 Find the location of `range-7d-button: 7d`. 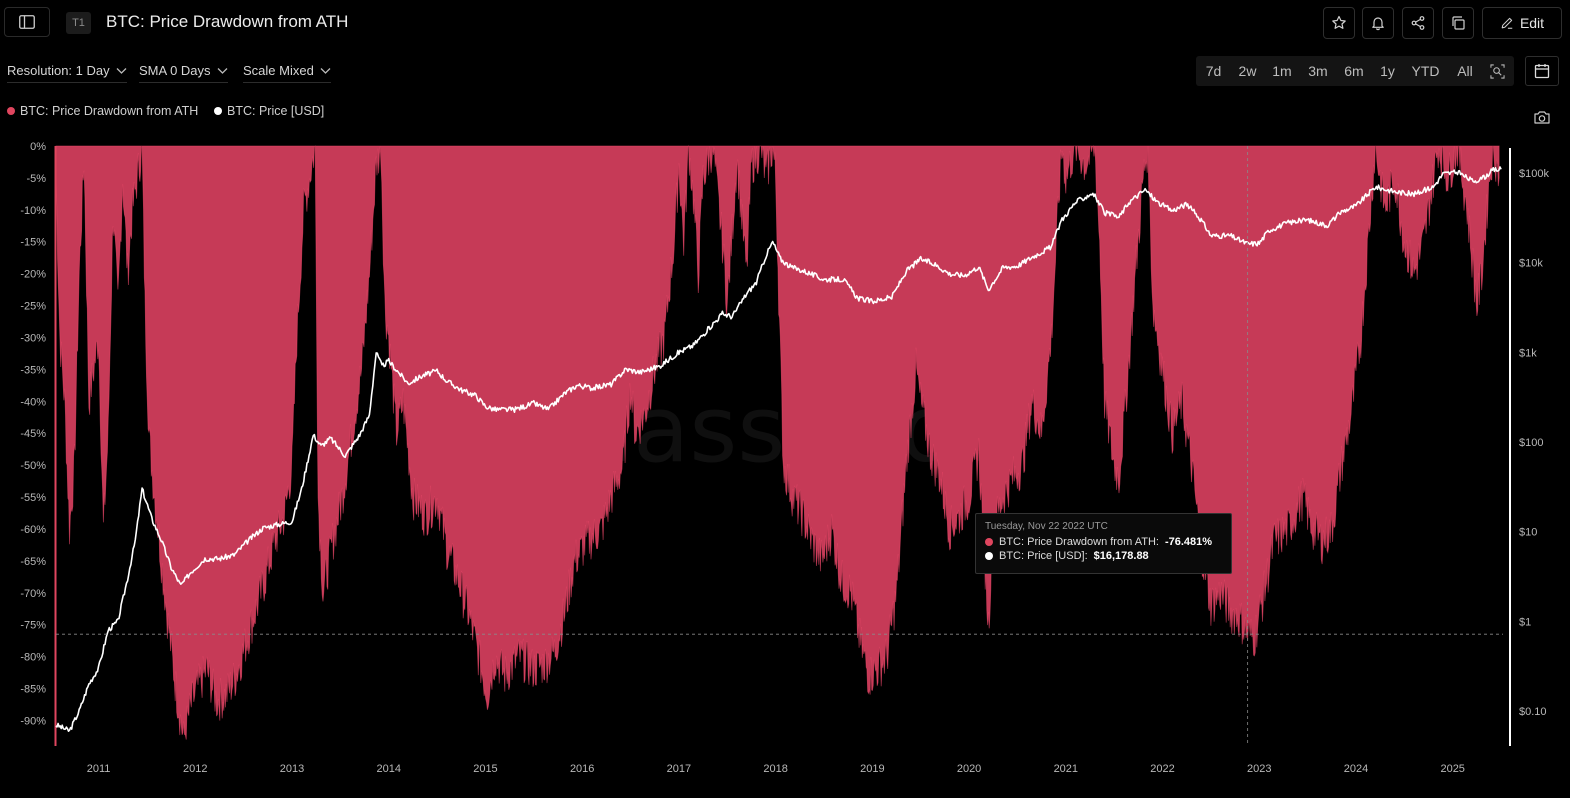

range-7d-button: 7d is located at coordinates (1213, 71).